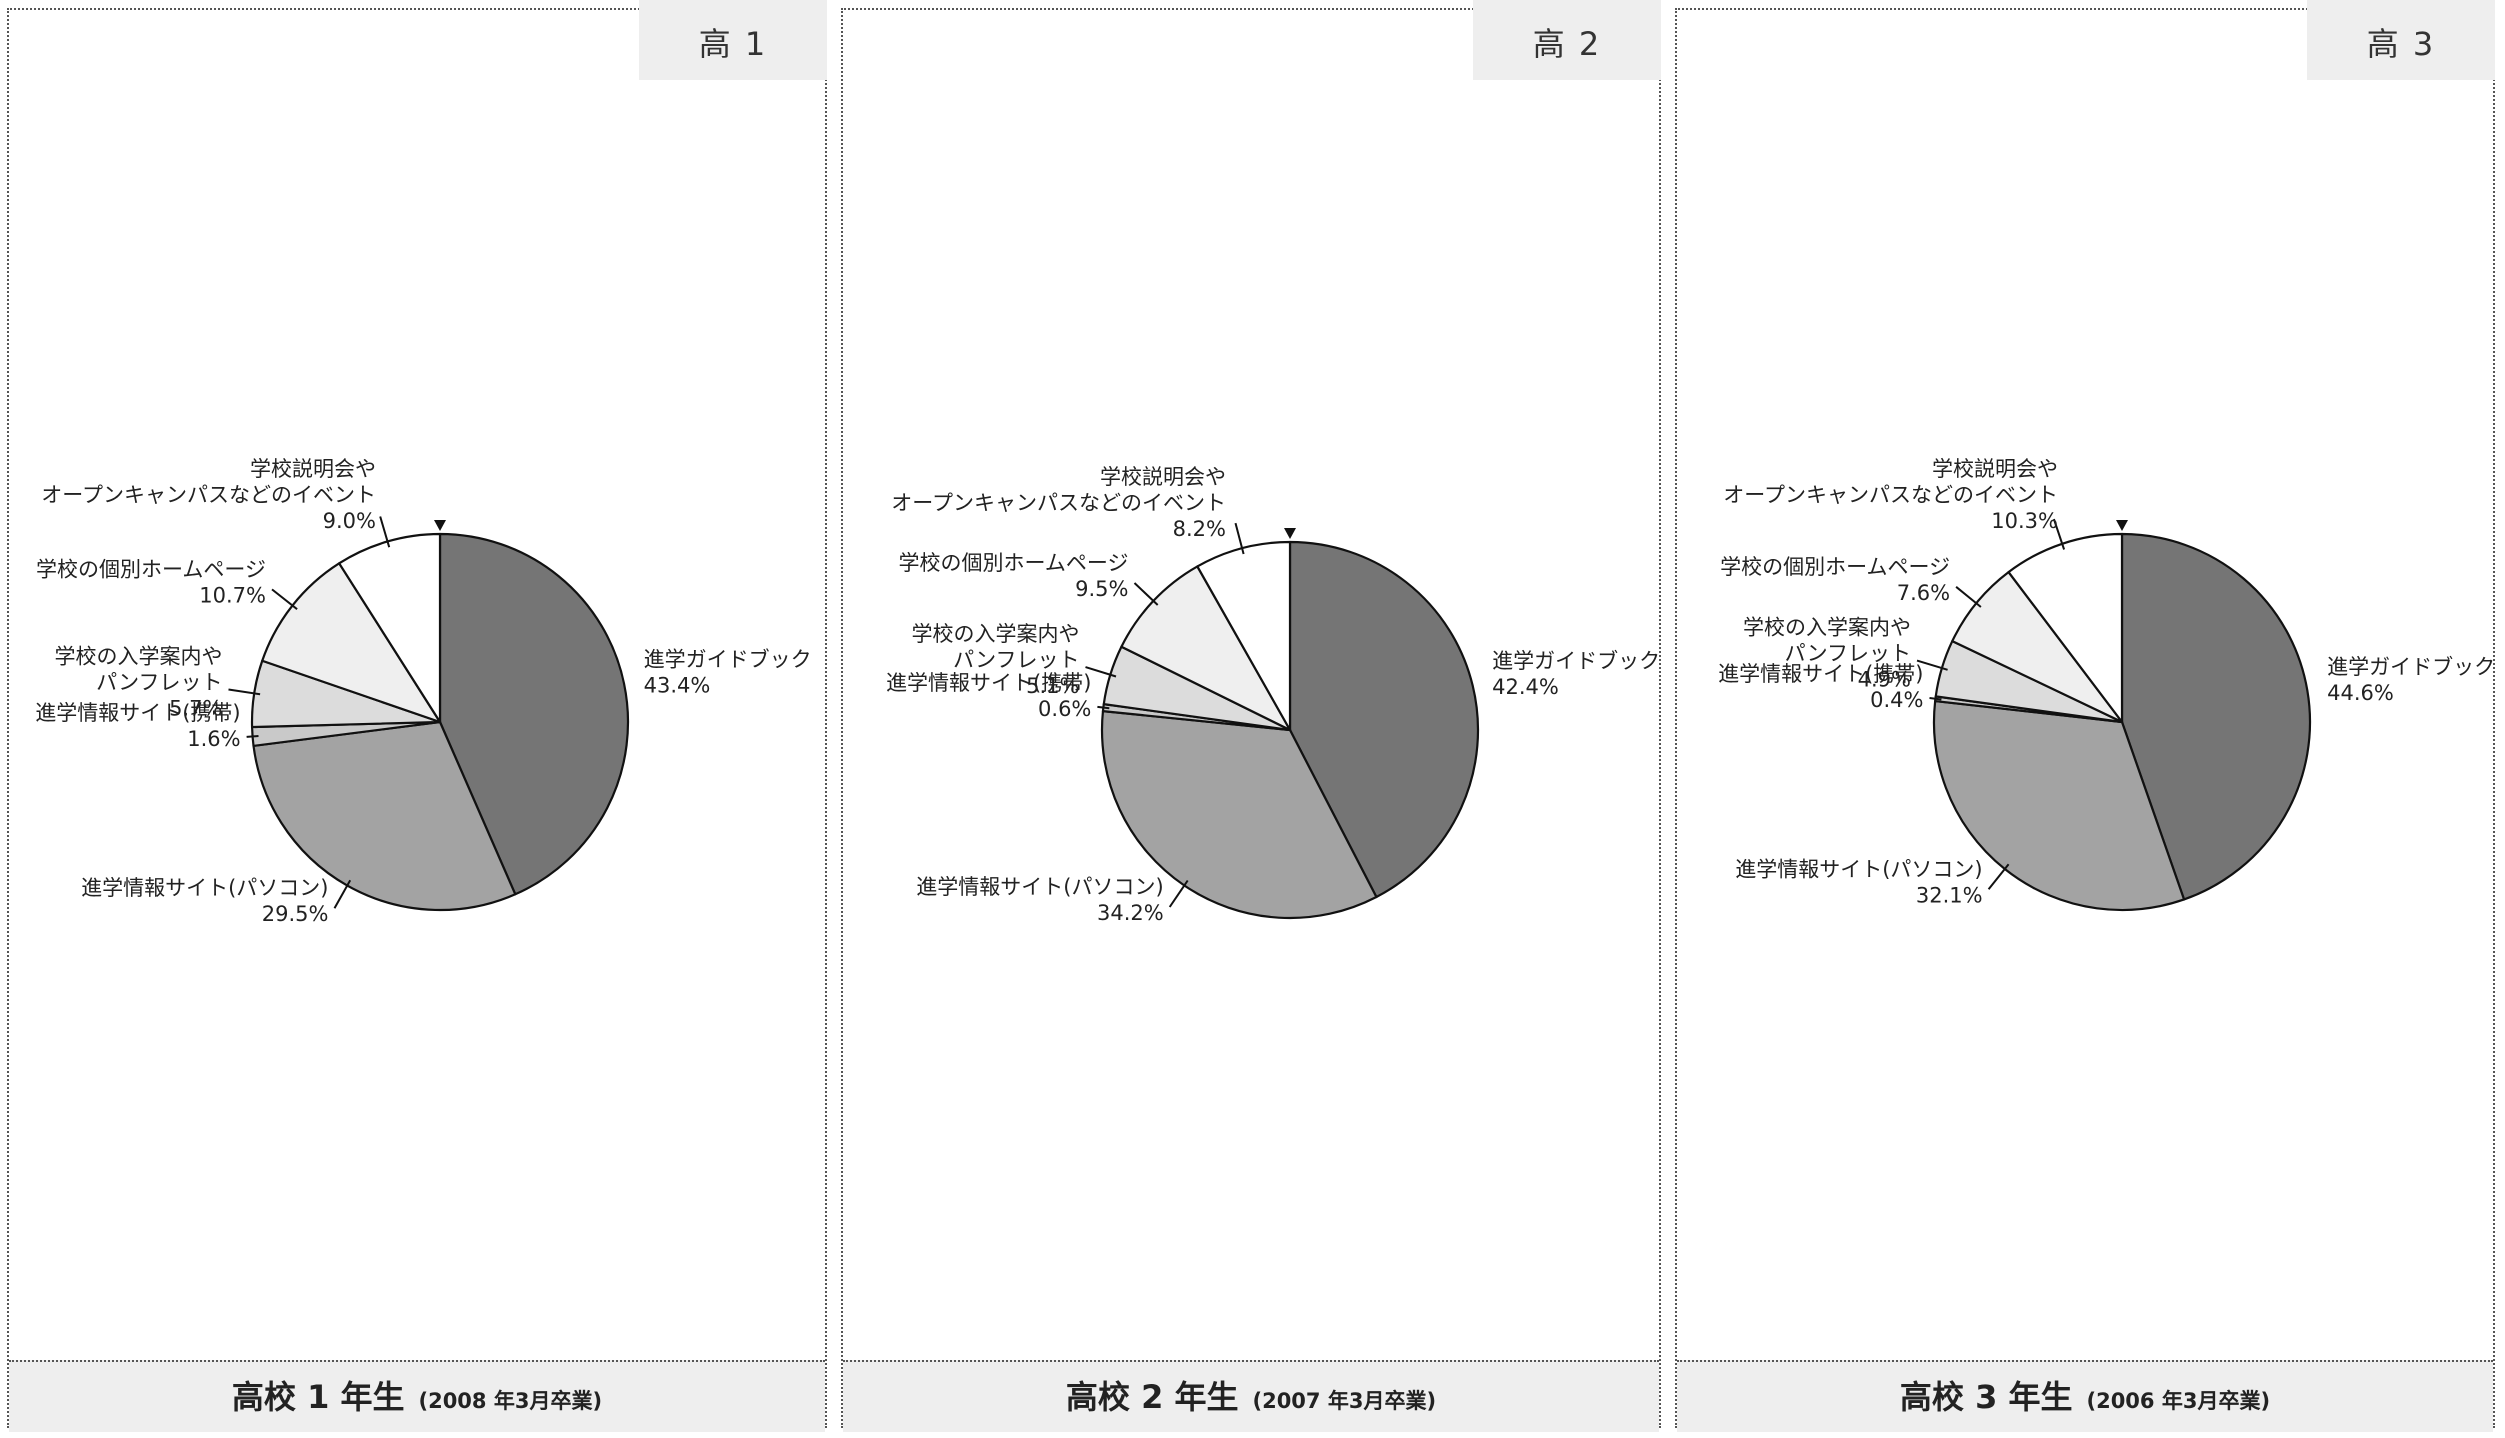 This screenshot has height=1438, width=2505. Describe the element at coordinates (2085, 1396) in the screenshot. I see `footer-bar: 高校 3 年生 (2006 年3月卒業)` at that location.